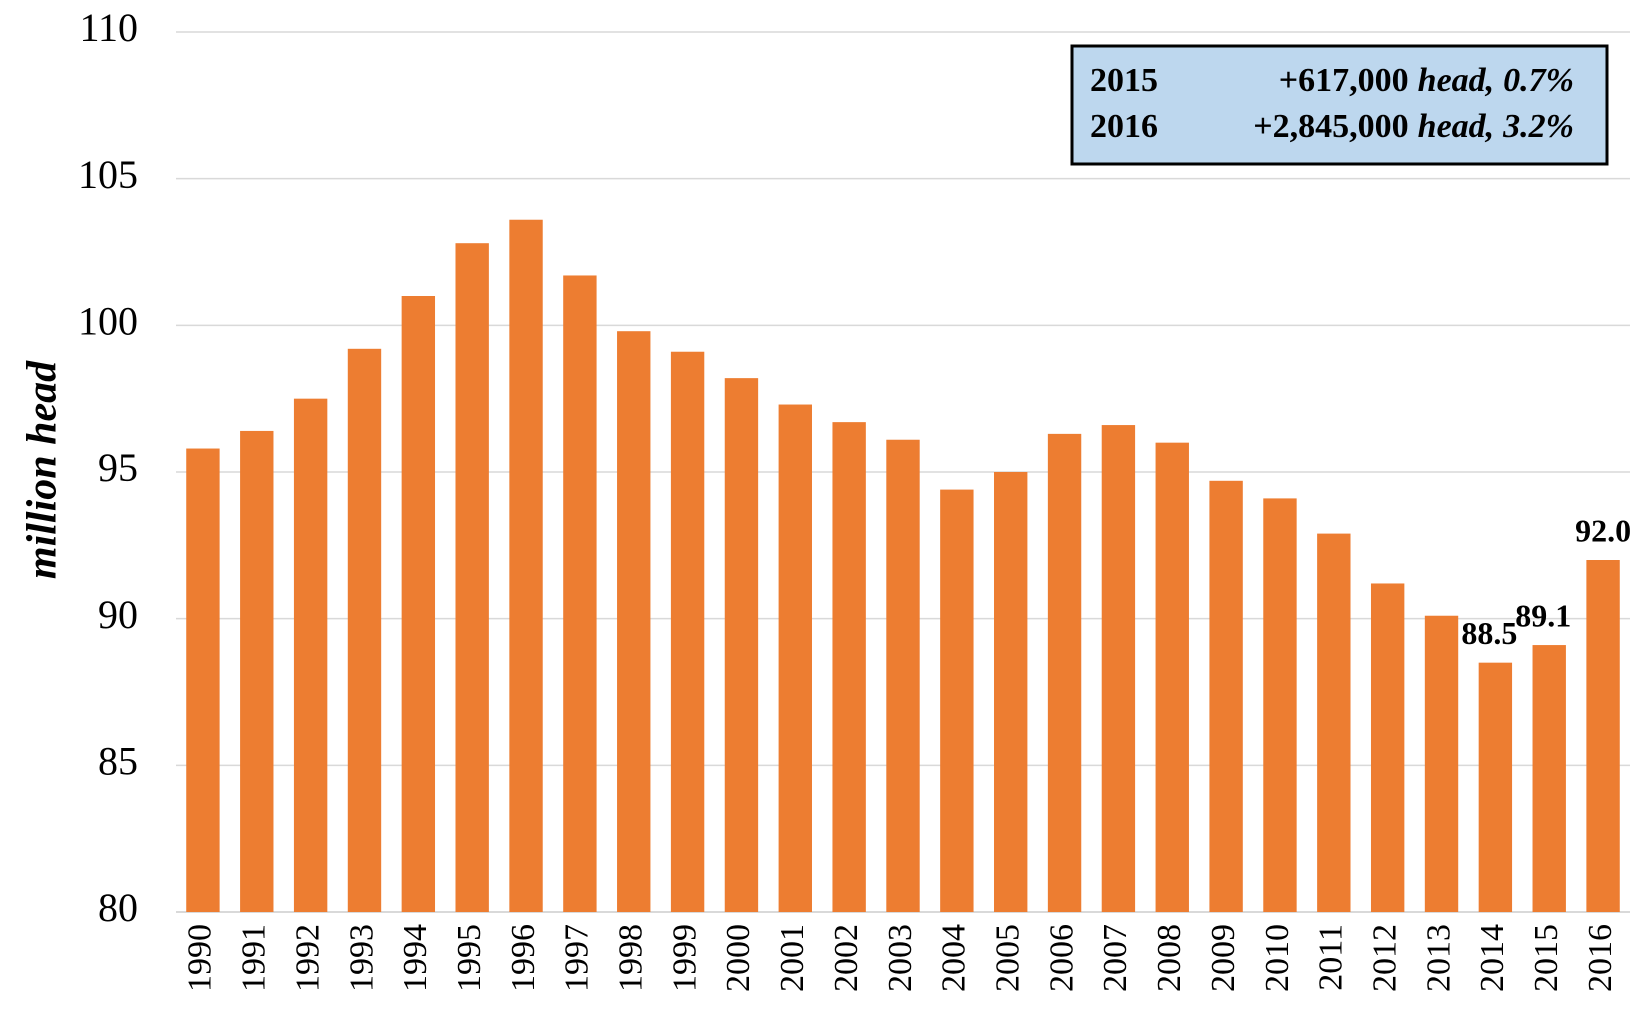 This screenshot has width=1641, height=1030. I want to click on y-tick-label: 90, so click(118, 614).